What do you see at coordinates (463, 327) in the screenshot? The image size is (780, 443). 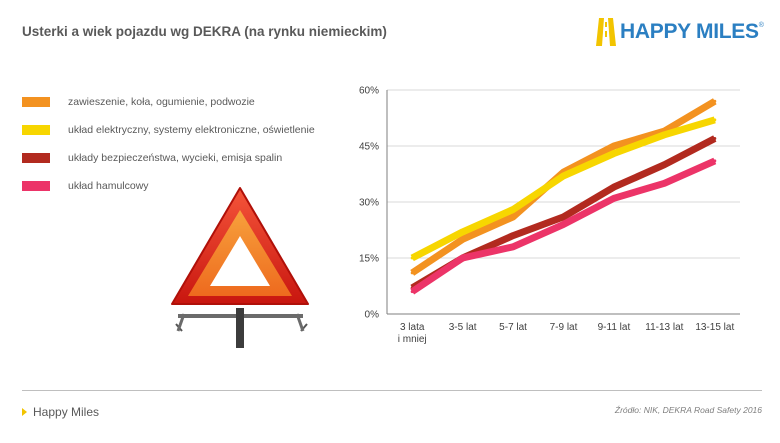 I see `x-tick-label: 3-5 lat` at bounding box center [463, 327].